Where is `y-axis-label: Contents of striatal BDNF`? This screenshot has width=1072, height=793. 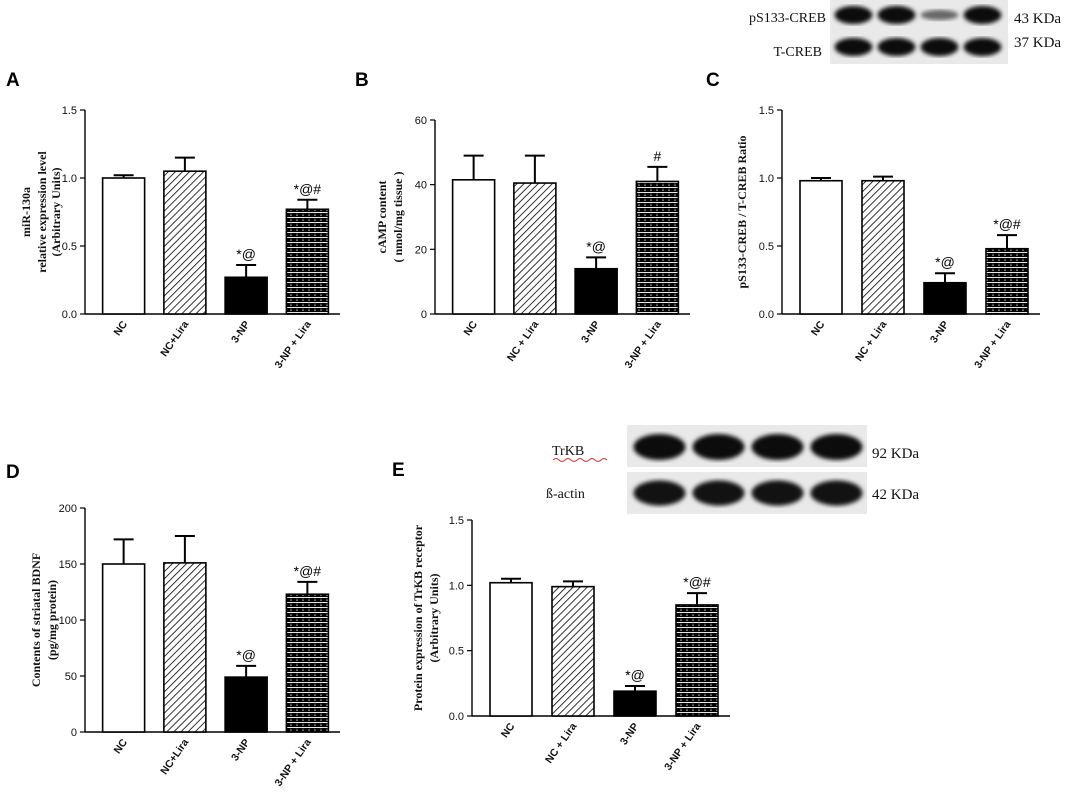 y-axis-label: Contents of striatal BDNF is located at coordinates (36, 620).